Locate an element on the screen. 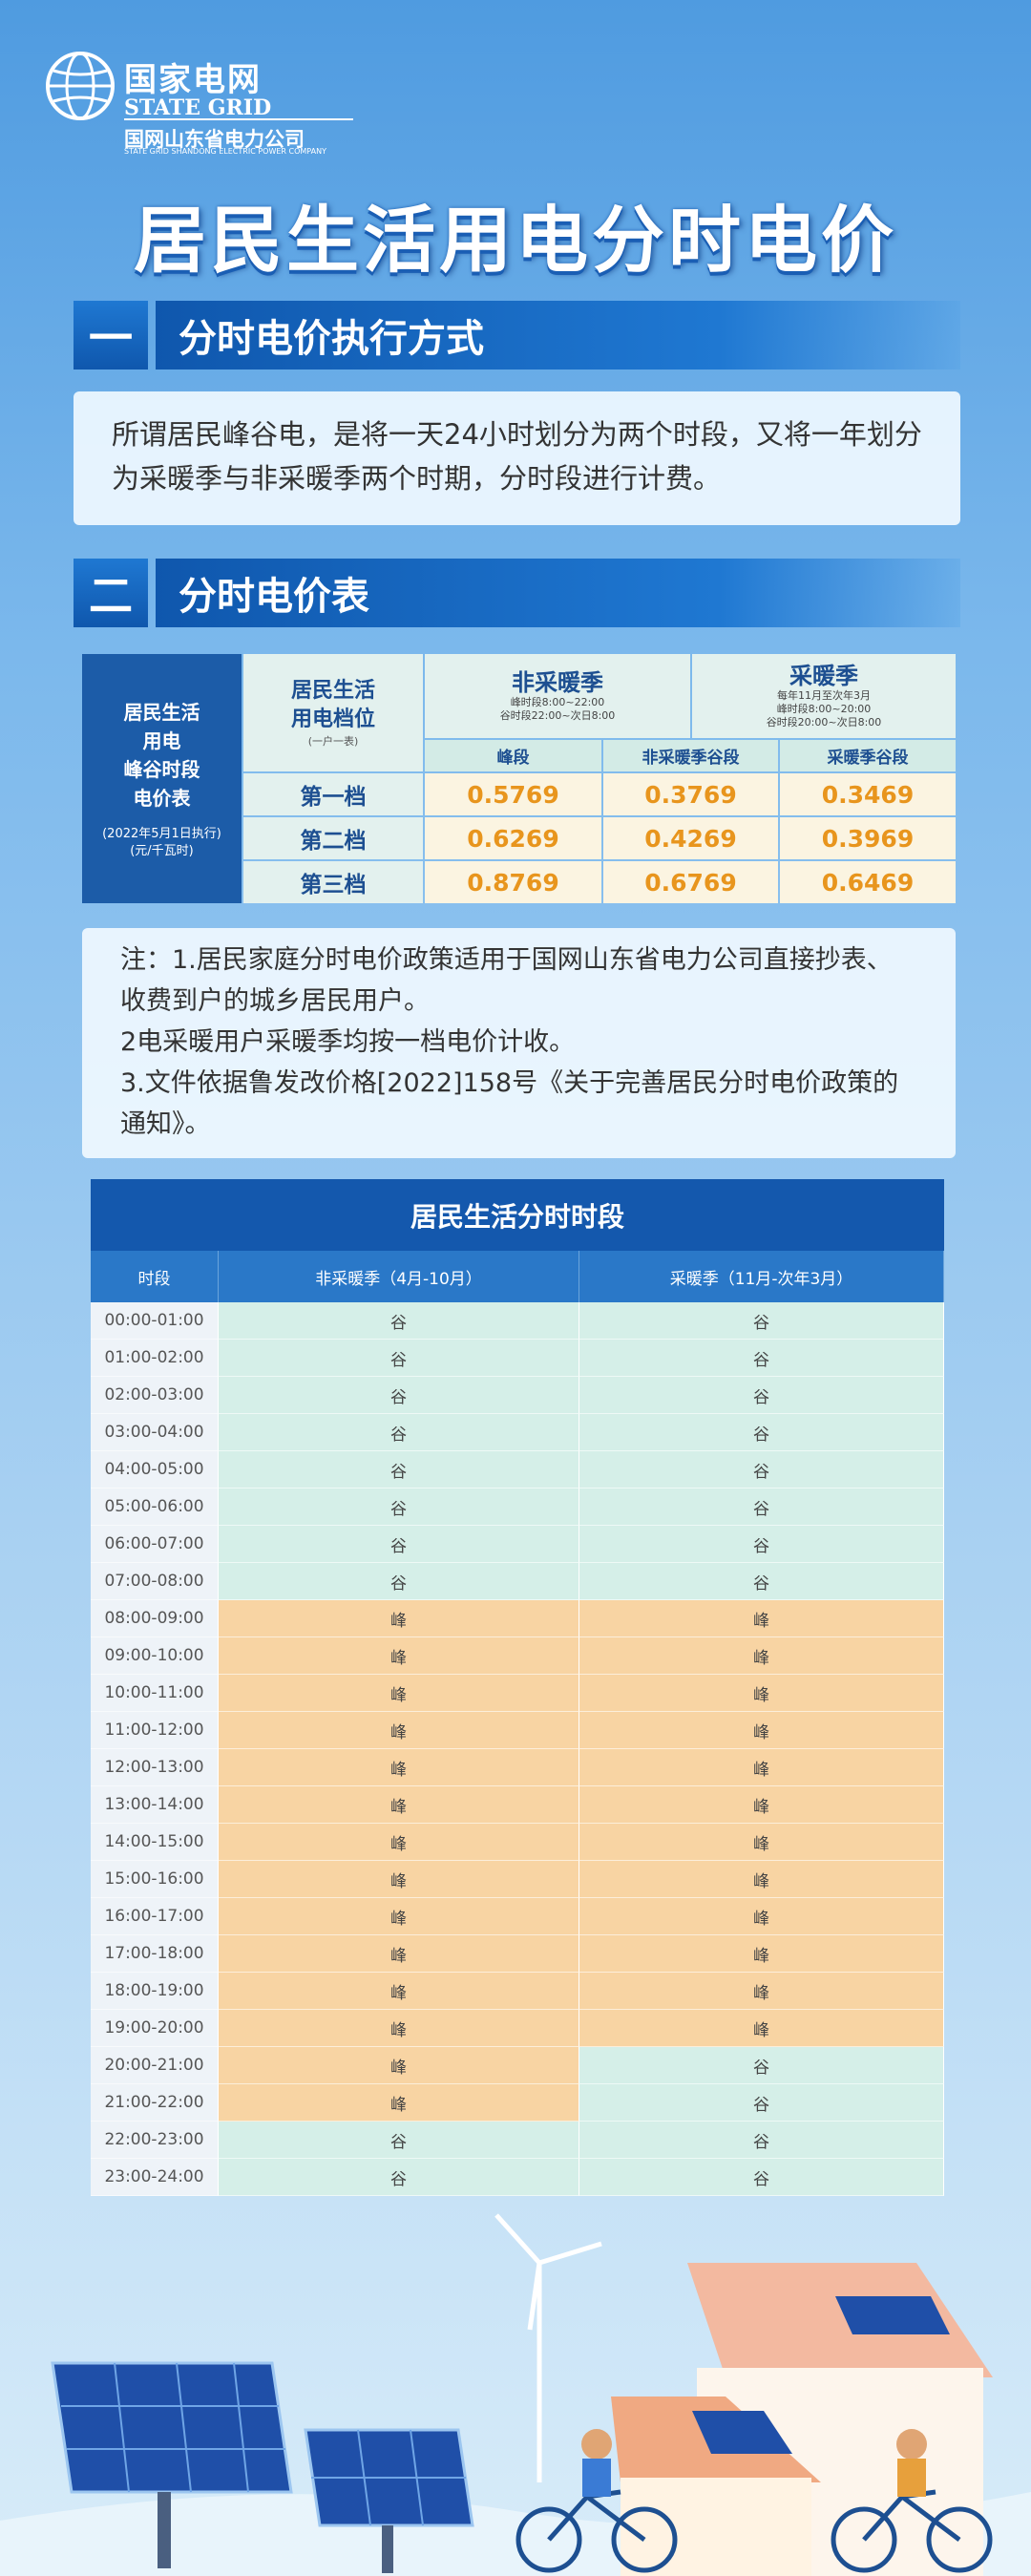 The image size is (1031, 2576). time-slot: 09:00-10:00 is located at coordinates (155, 1656).